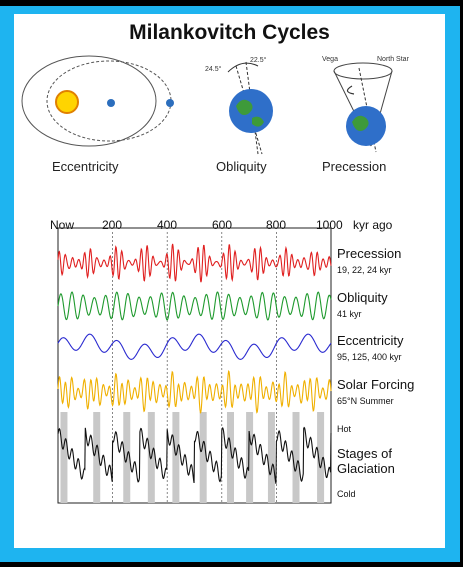  I want to click on x-axis-unit: kyr ago, so click(373, 225).